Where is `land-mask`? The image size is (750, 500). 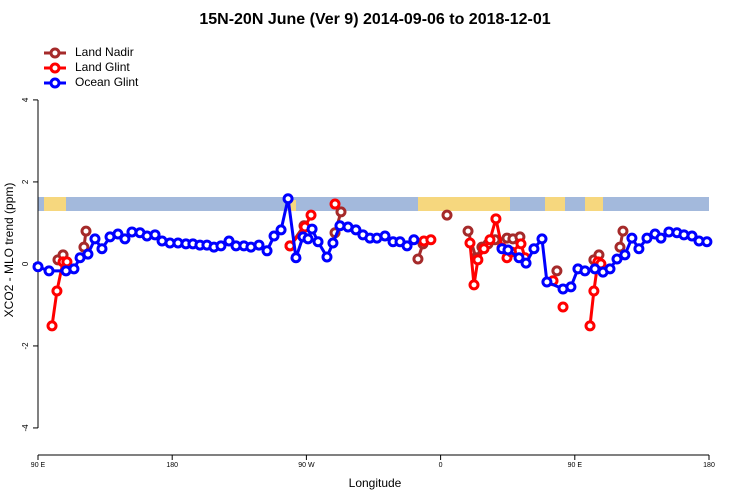 land-mask is located at coordinates (373, 204).